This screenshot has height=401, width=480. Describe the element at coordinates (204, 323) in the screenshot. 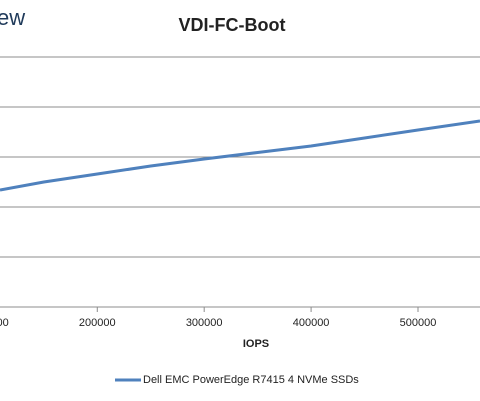

I see `x-tick-label: 300000` at that location.